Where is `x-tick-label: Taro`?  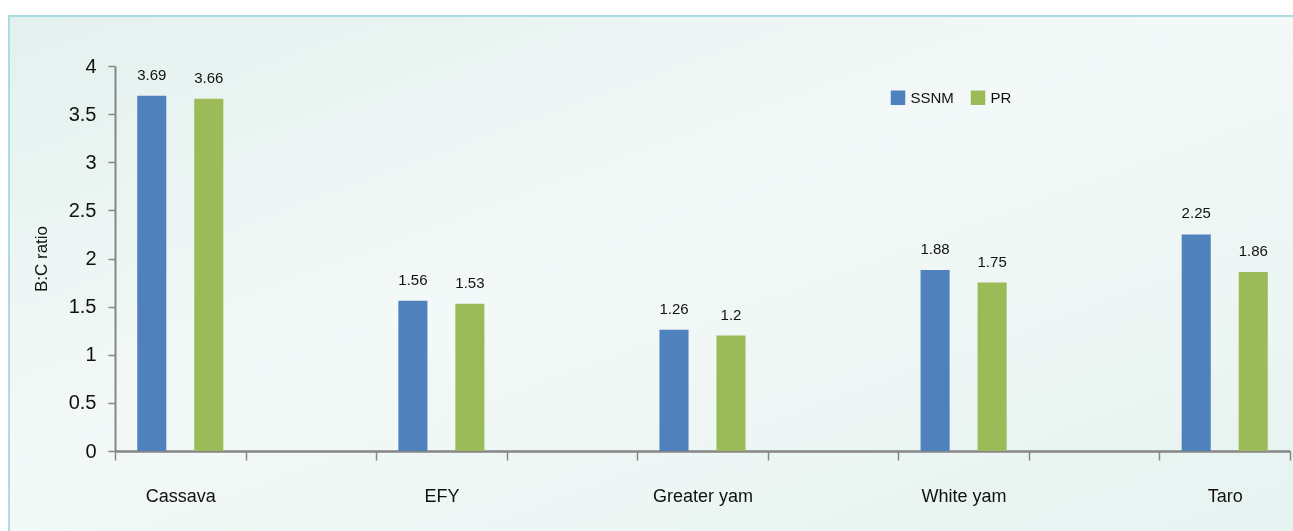 x-tick-label: Taro is located at coordinates (1225, 495).